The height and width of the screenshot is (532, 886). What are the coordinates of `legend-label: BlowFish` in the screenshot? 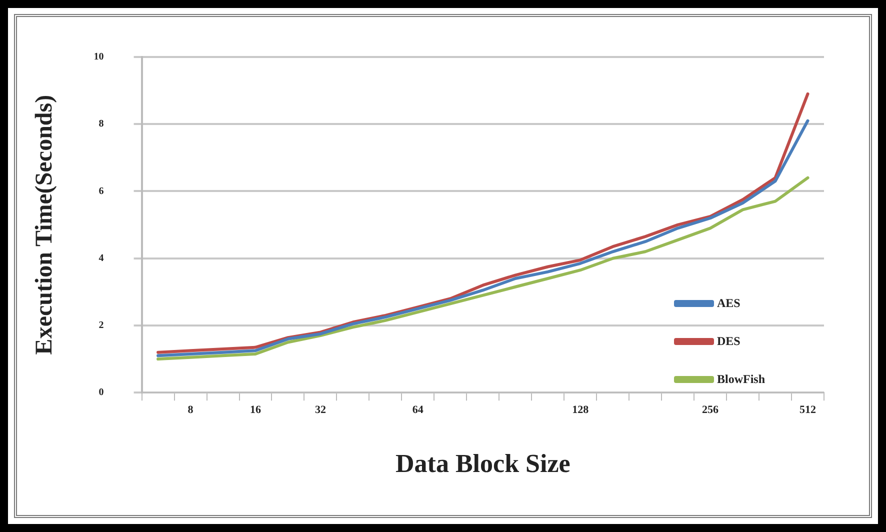 It's located at (741, 380).